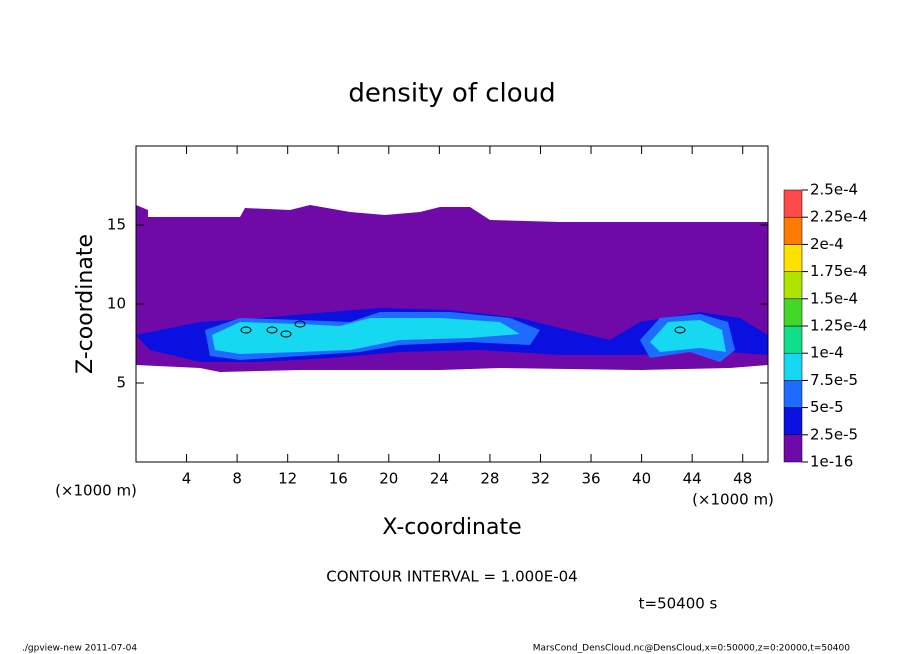  I want to click on colorbar-label: 5e-5, so click(827, 407).